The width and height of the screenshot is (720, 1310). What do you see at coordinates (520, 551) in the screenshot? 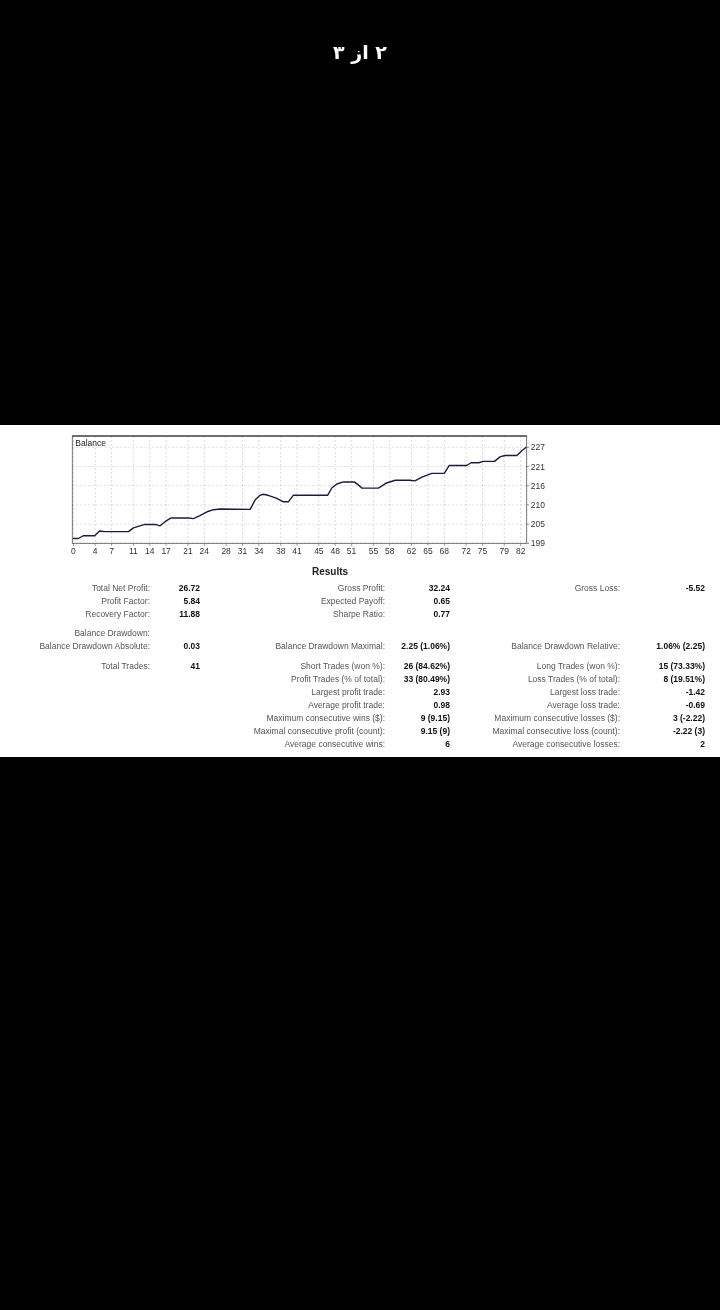
I see `x-tick-label: 82` at bounding box center [520, 551].